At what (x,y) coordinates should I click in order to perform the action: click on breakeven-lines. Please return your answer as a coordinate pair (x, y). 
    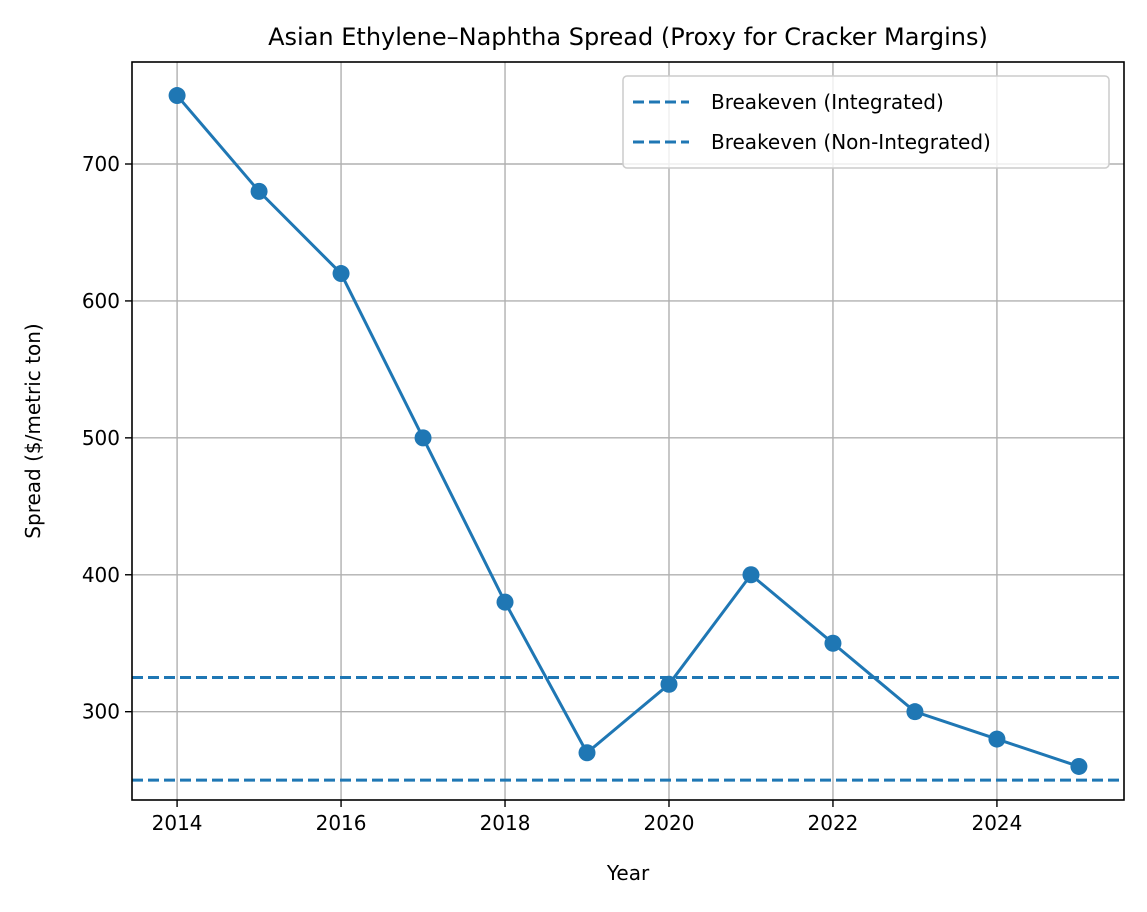
    Looking at the image, I should click on (628, 728).